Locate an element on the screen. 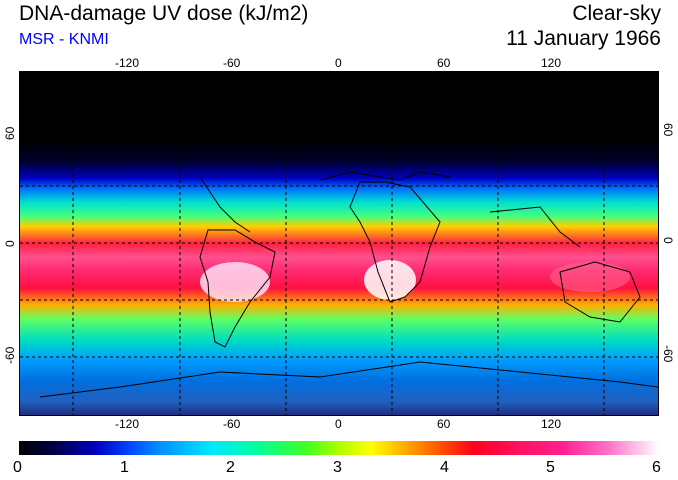 The image size is (678, 480). lon-label-top: -60 is located at coordinates (232, 63).